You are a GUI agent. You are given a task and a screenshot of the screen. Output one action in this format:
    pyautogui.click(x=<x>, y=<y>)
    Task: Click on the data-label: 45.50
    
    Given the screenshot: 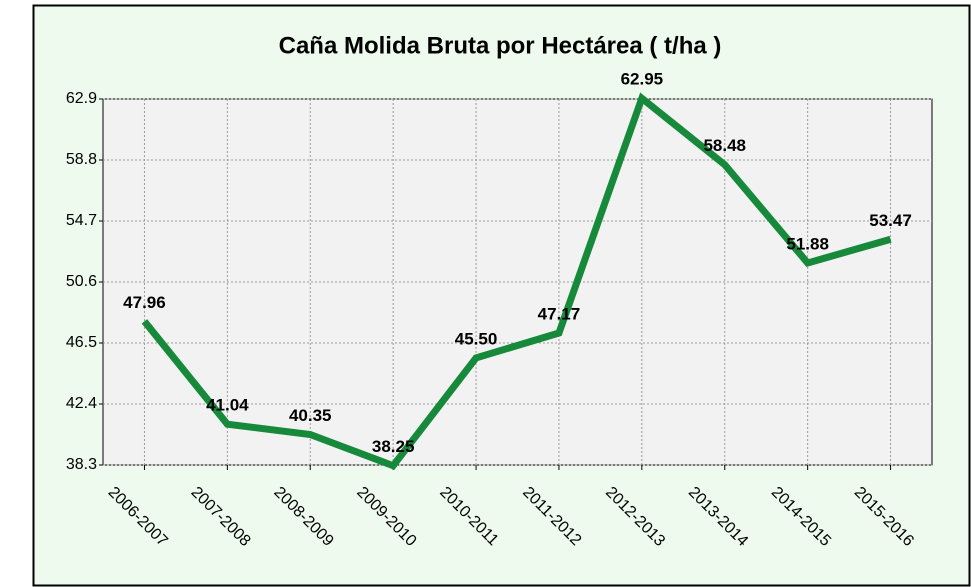 What is the action you would take?
    pyautogui.click(x=476, y=338)
    